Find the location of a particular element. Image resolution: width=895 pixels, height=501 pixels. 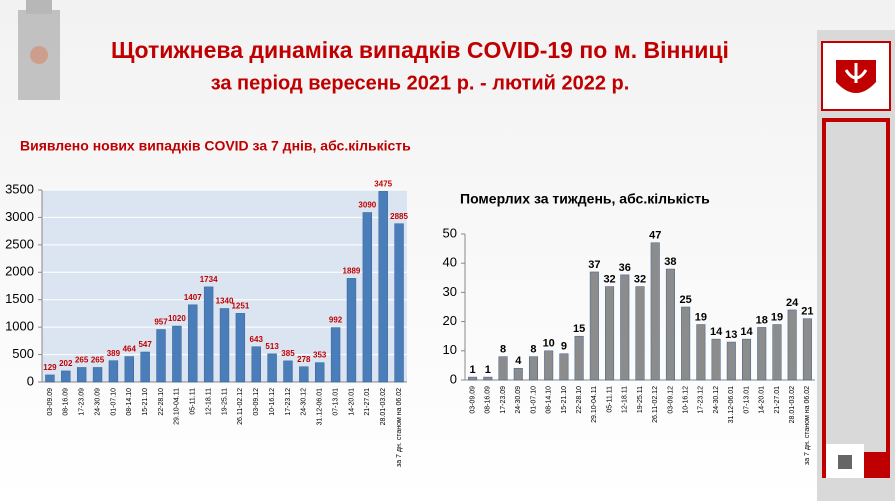

value-label: 265 is located at coordinates (82, 360).